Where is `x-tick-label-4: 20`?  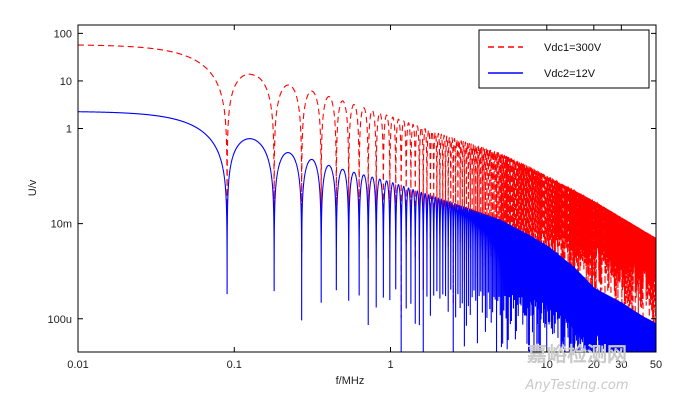 x-tick-label-4: 20 is located at coordinates (594, 365).